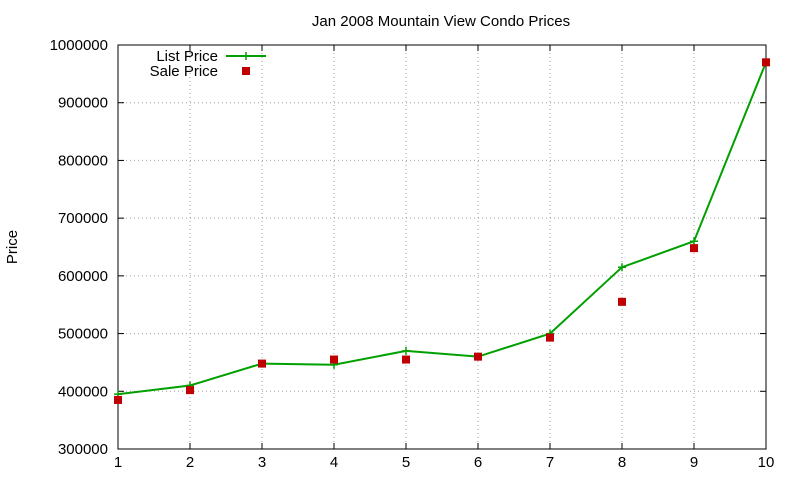  I want to click on legend-marker-sale-price, so click(246, 71).